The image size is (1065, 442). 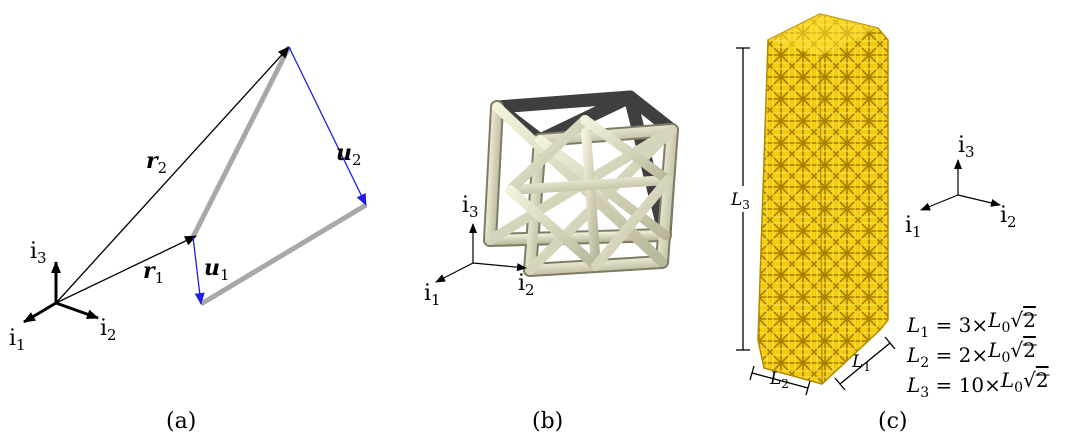 I want to click on equation-l3: L3 = 10×L0√2, so click(x=977, y=384).